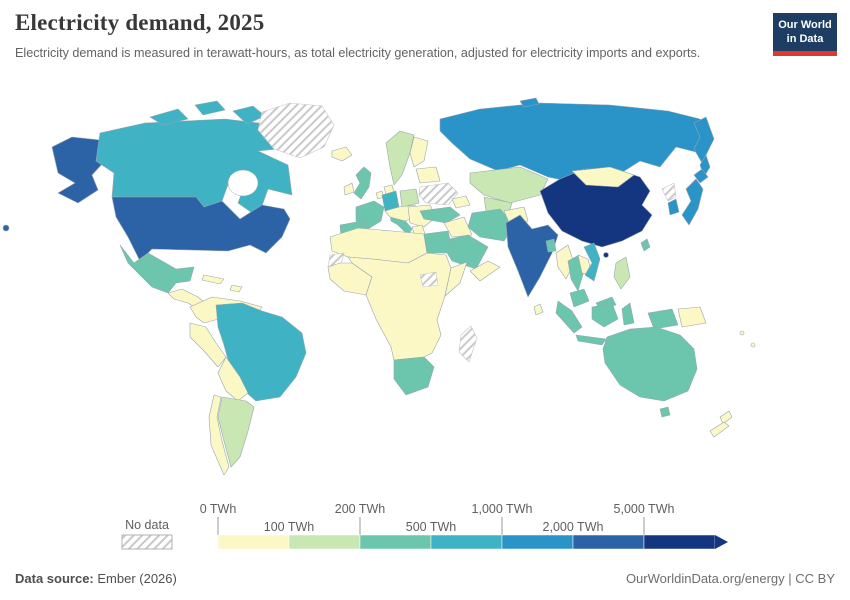 The image size is (850, 600). I want to click on country-kazakhstan, so click(509, 185).